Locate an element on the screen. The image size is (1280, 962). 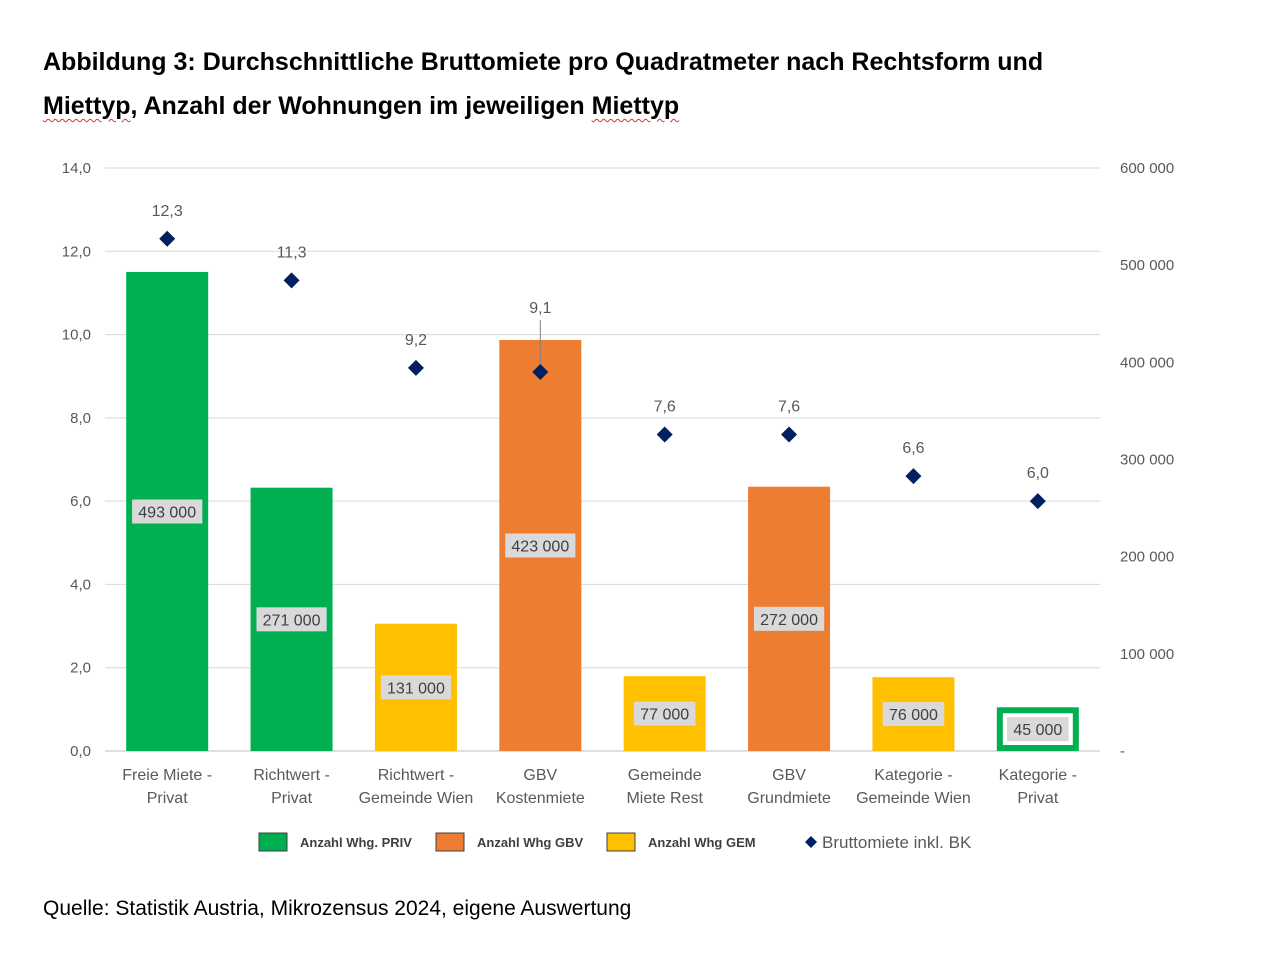
point-data-label: 6,0 is located at coordinates (1038, 473).